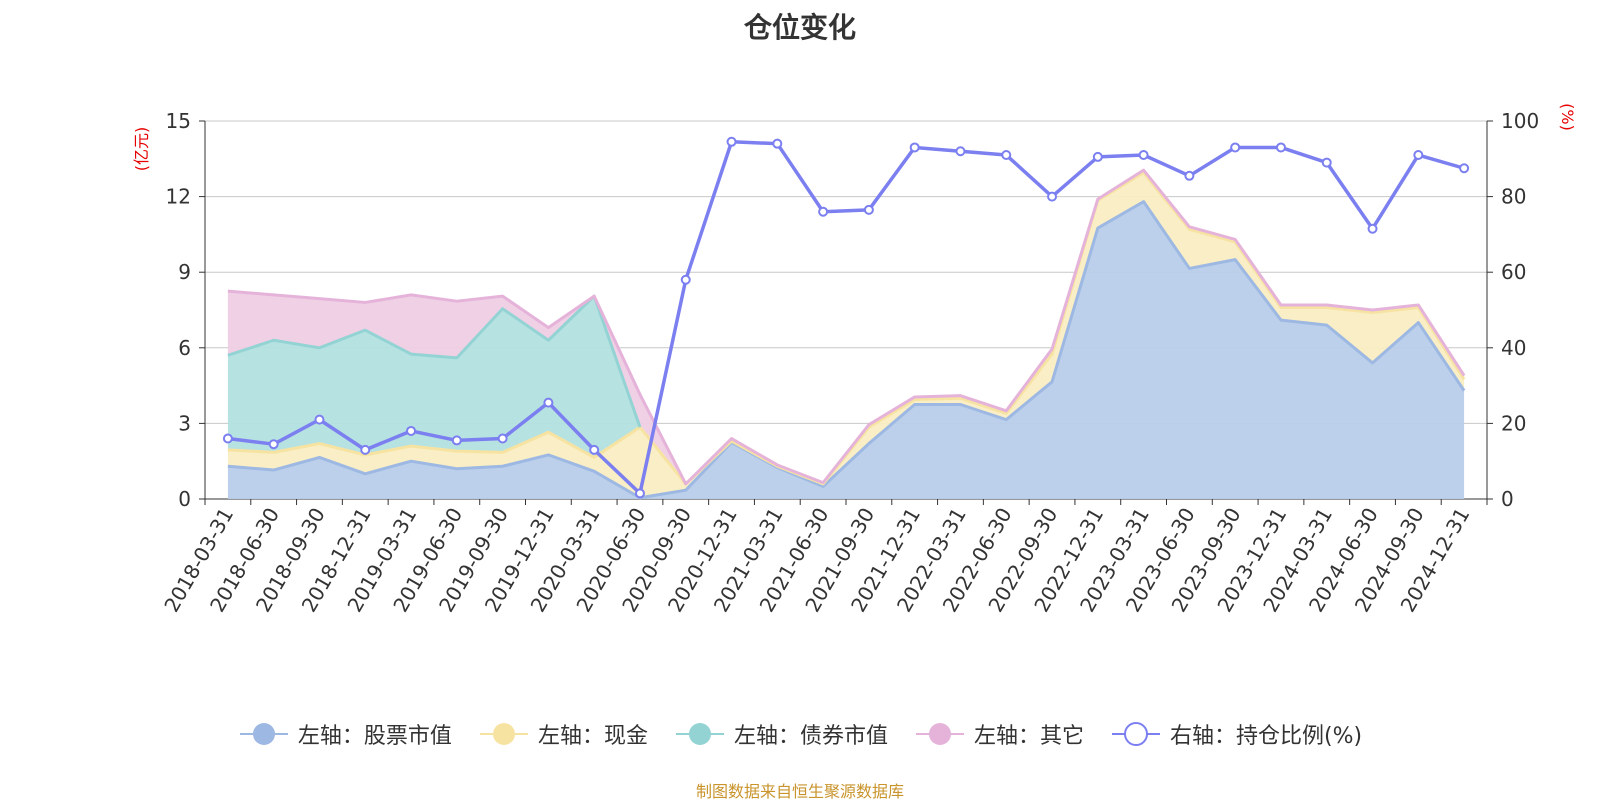 The height and width of the screenshot is (802, 1600). What do you see at coordinates (434, 361) in the screenshot?
I see `line-左轴：债券市值` at bounding box center [434, 361].